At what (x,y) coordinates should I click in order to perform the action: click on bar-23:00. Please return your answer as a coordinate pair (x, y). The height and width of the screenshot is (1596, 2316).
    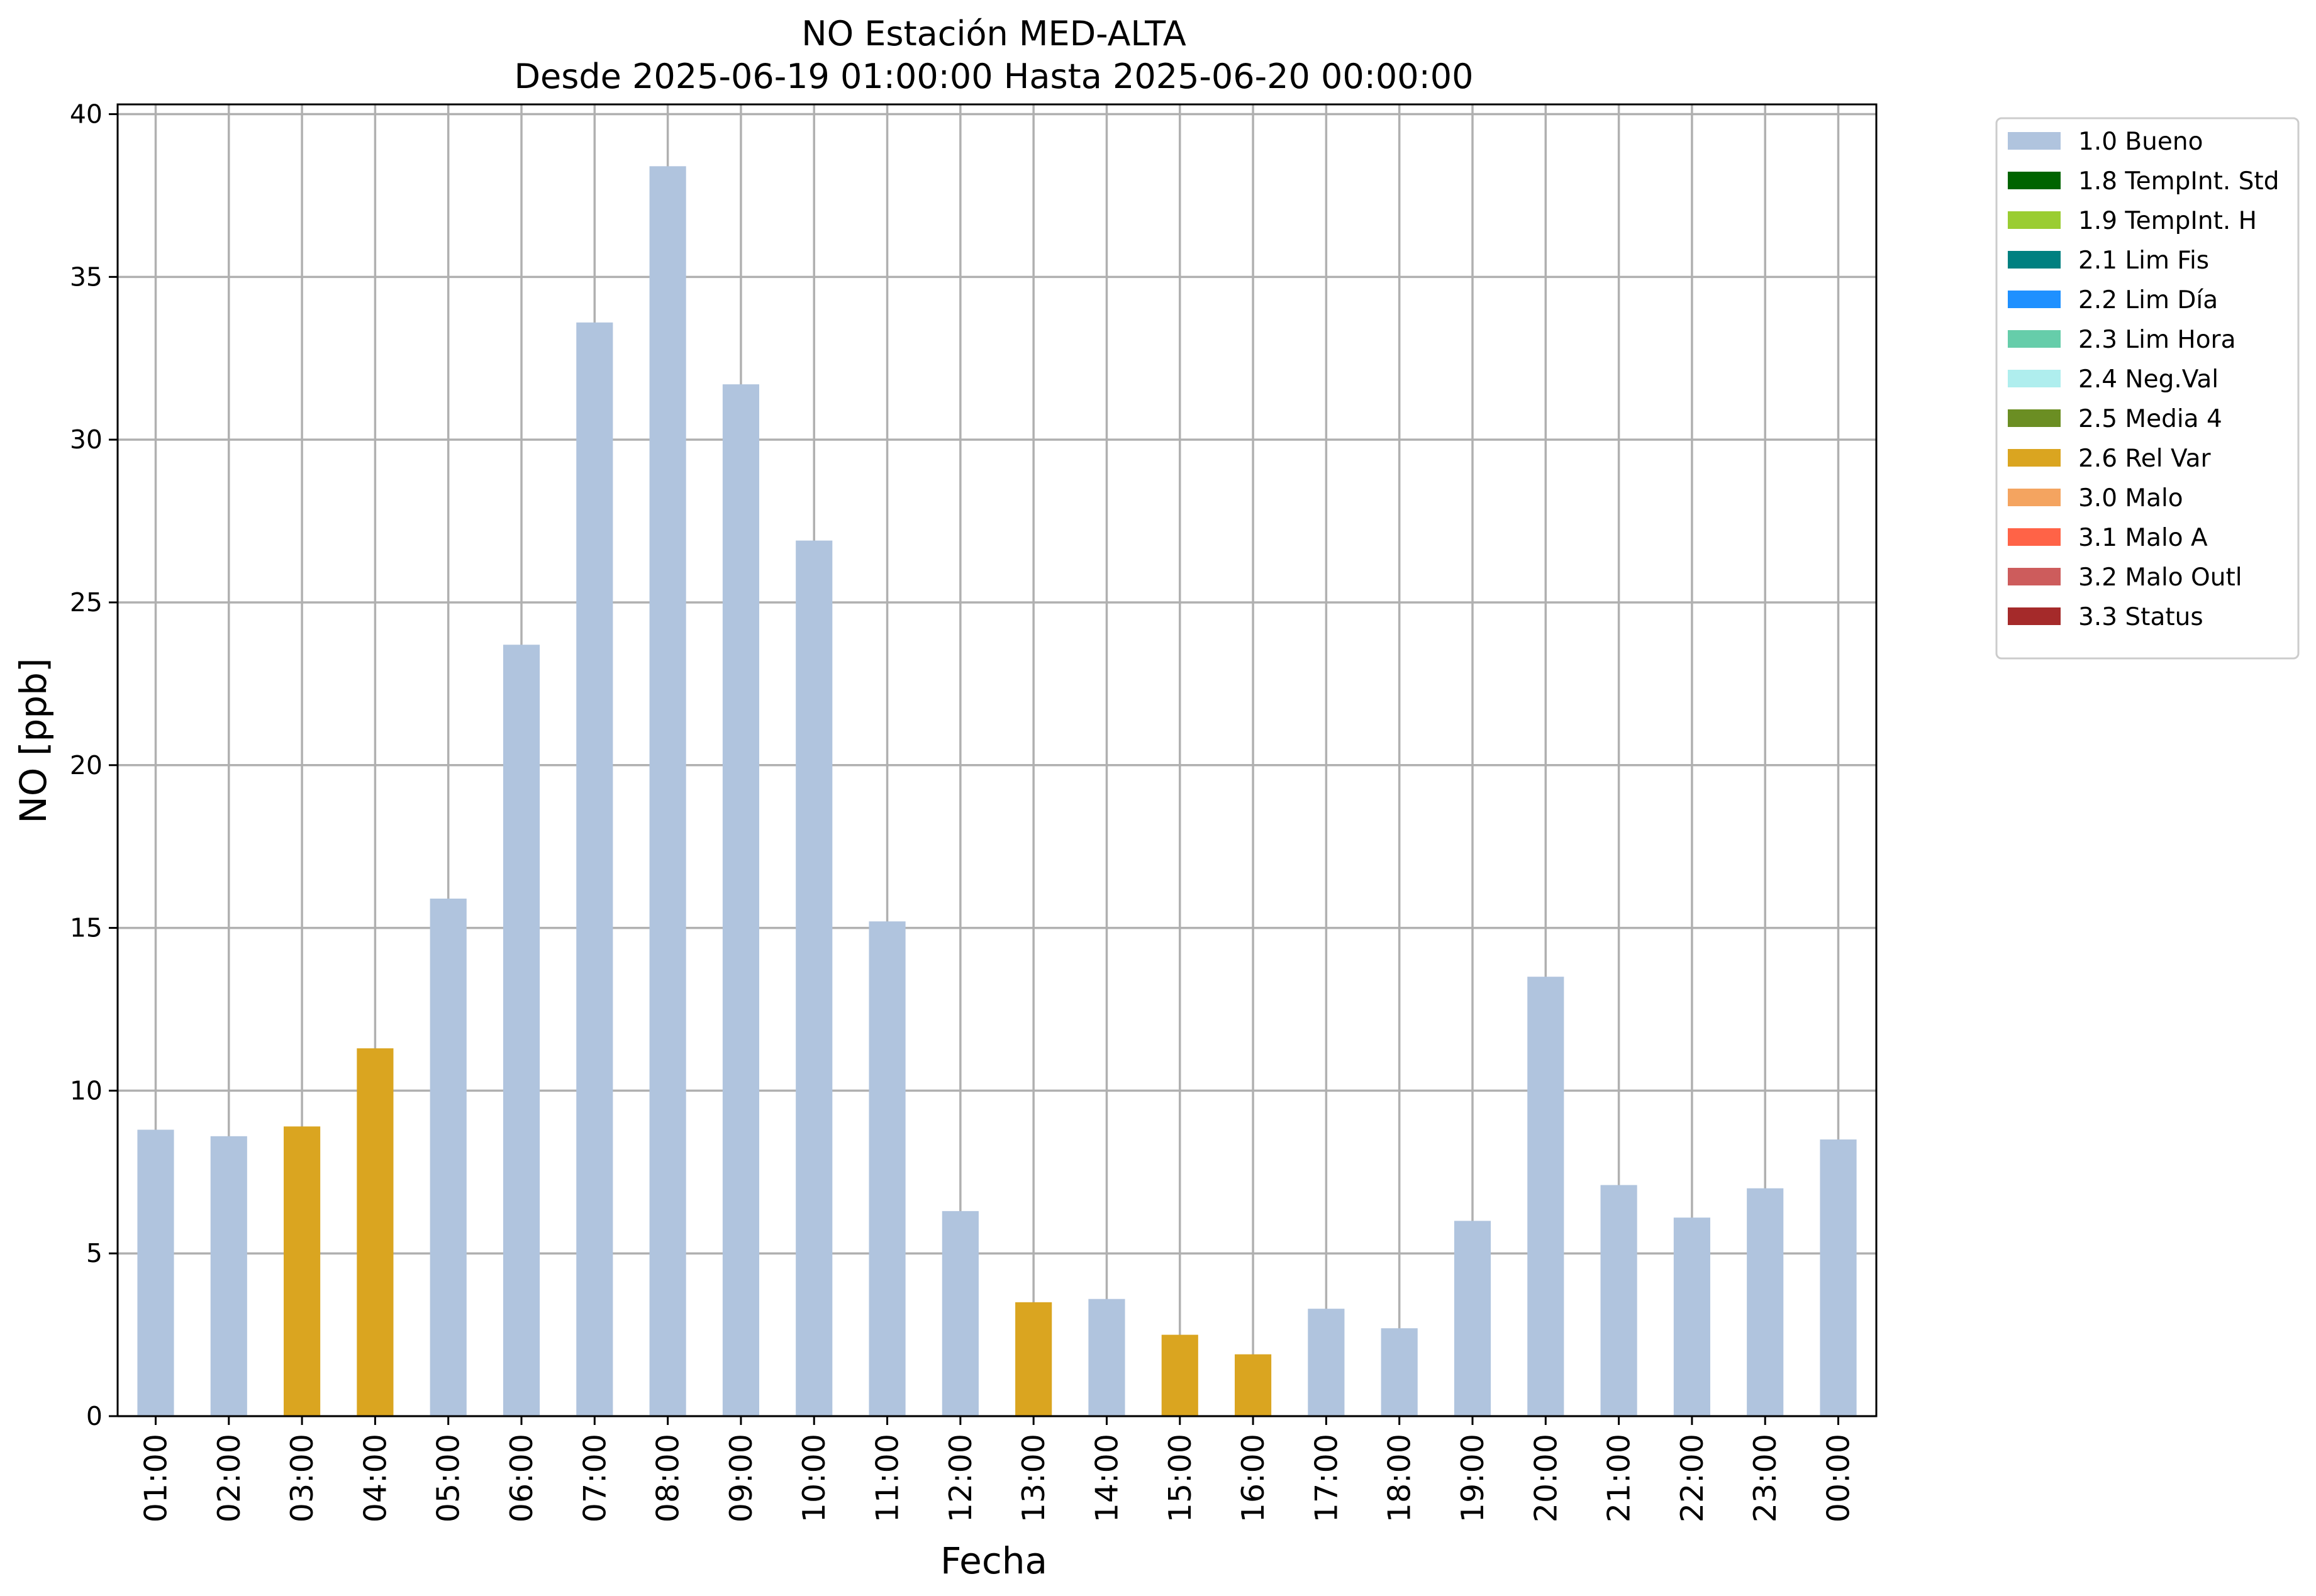
    Looking at the image, I should click on (1765, 1302).